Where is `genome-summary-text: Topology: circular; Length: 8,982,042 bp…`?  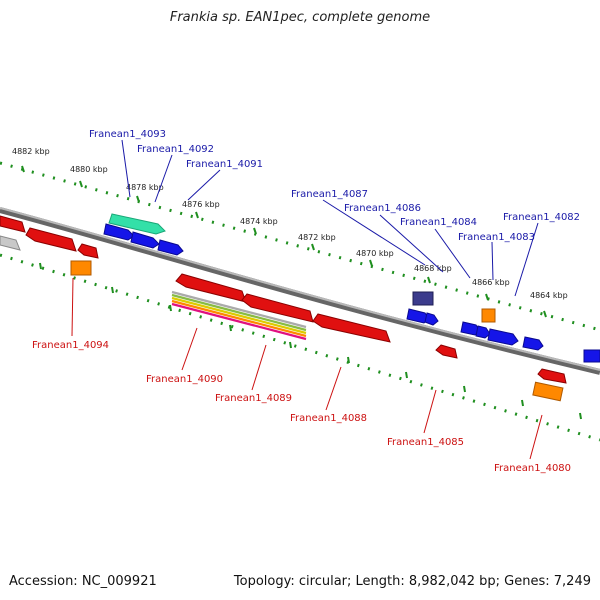
genome-summary-text: Topology: circular; Length: 8,982,042 bp… is located at coordinates (412, 581).